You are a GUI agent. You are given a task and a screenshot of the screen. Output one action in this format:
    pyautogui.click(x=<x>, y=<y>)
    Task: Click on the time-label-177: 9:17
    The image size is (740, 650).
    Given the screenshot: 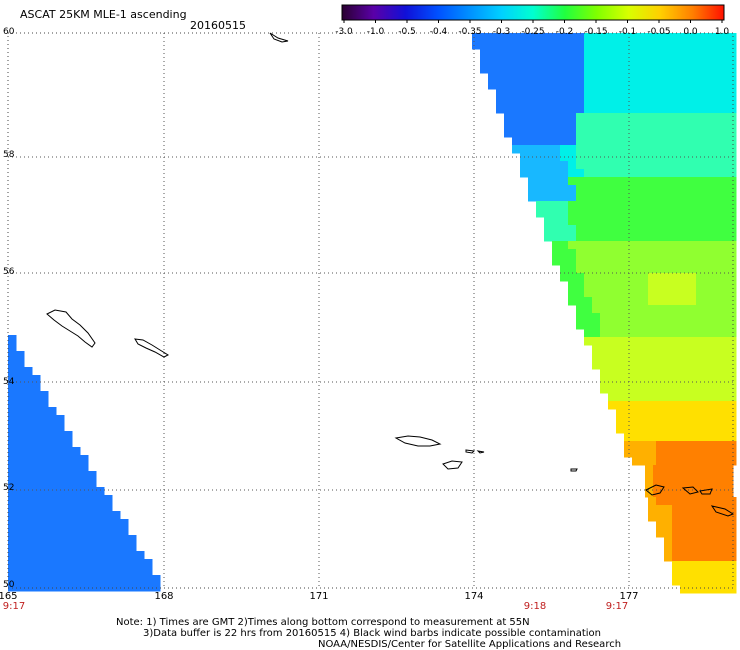 What is the action you would take?
    pyautogui.click(x=617, y=606)
    